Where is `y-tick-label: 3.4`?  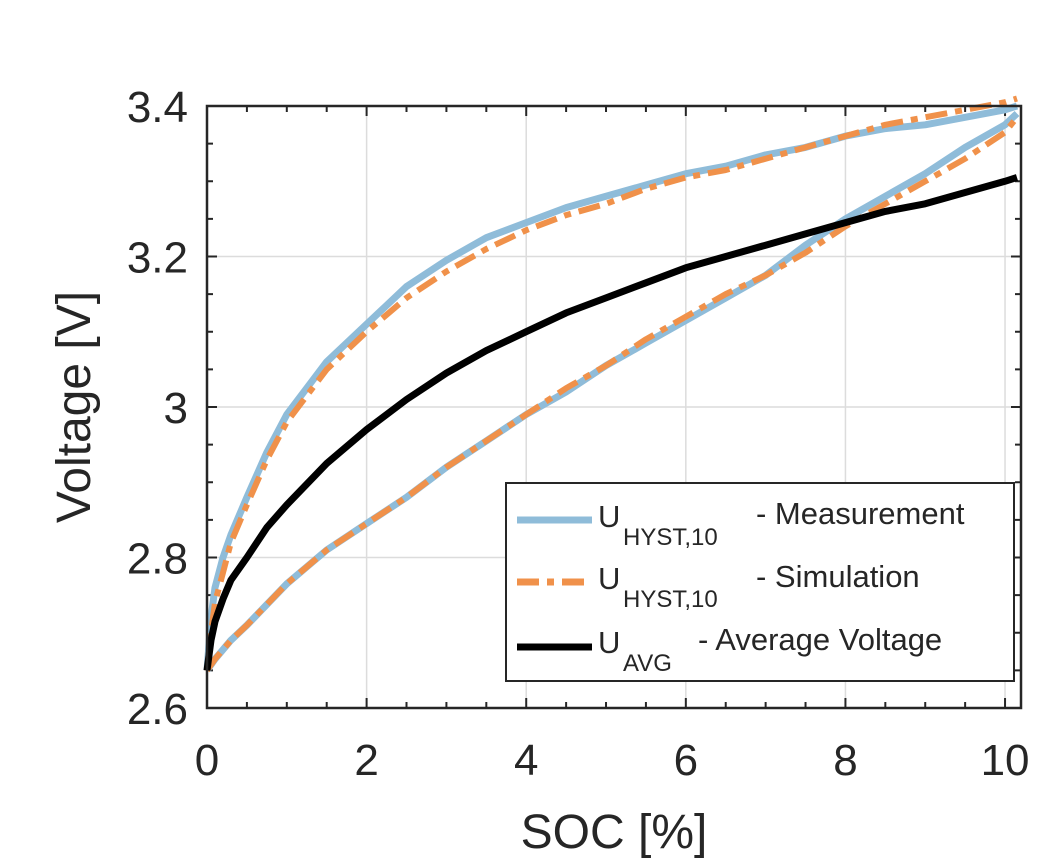
y-tick-label: 3.4 is located at coordinates (157, 107).